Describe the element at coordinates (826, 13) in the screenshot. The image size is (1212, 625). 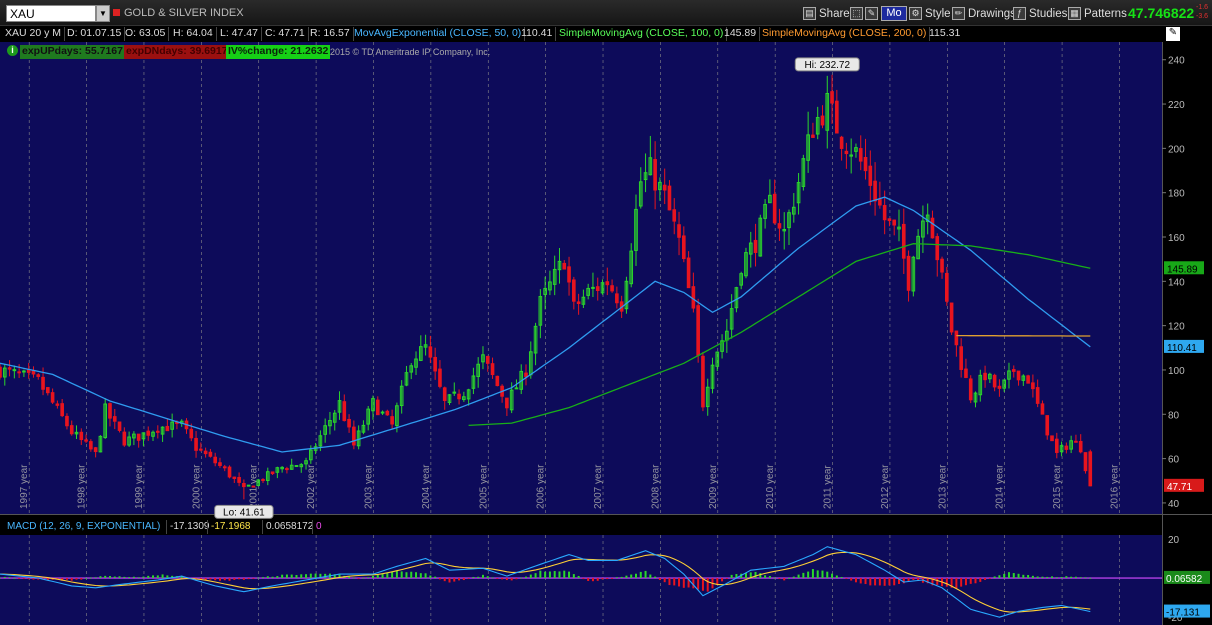
I see `share-button: ▤ Share` at that location.